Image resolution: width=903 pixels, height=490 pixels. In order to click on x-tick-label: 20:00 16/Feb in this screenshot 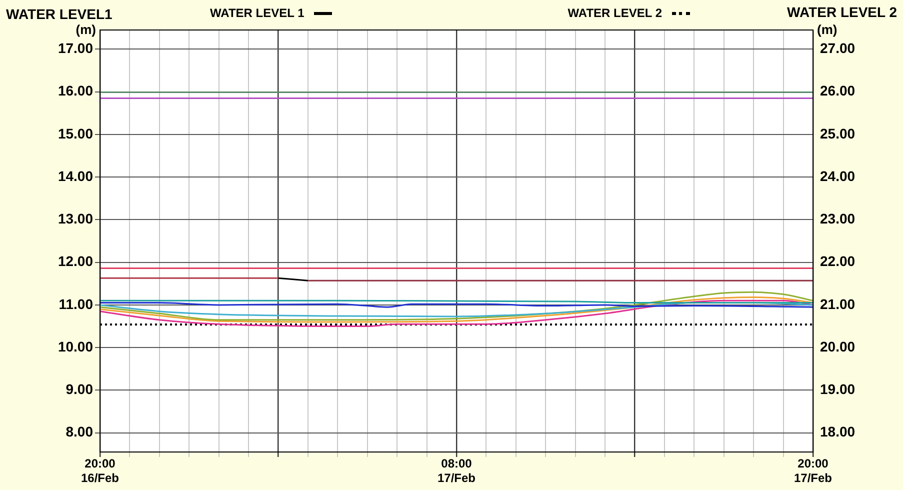, I will do `click(100, 470)`.